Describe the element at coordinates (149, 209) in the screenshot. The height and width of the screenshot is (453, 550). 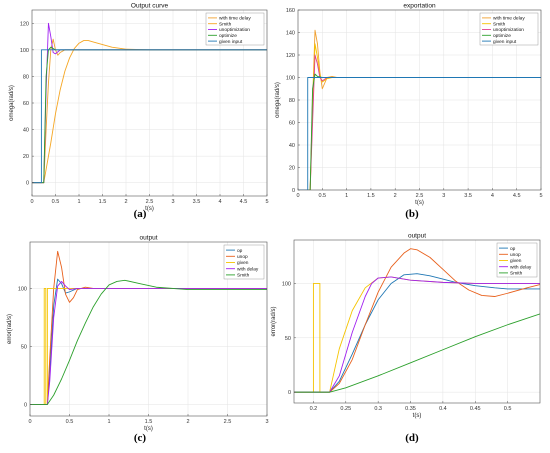
I see `x-axis-label: t(s)` at that location.